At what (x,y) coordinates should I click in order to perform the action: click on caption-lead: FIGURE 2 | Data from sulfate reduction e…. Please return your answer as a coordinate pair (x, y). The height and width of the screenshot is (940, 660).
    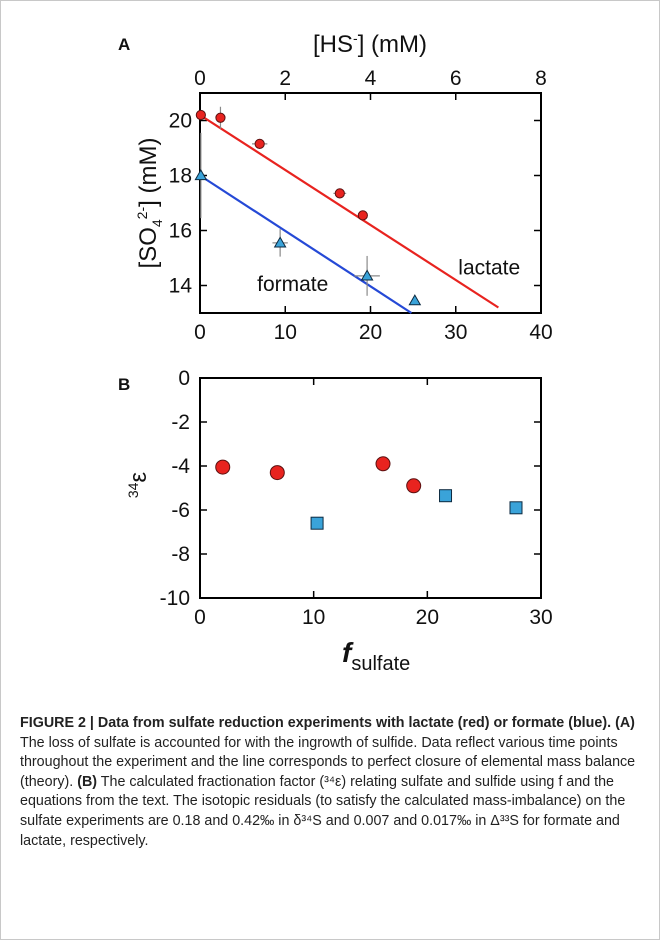
    Looking at the image, I should click on (315, 723).